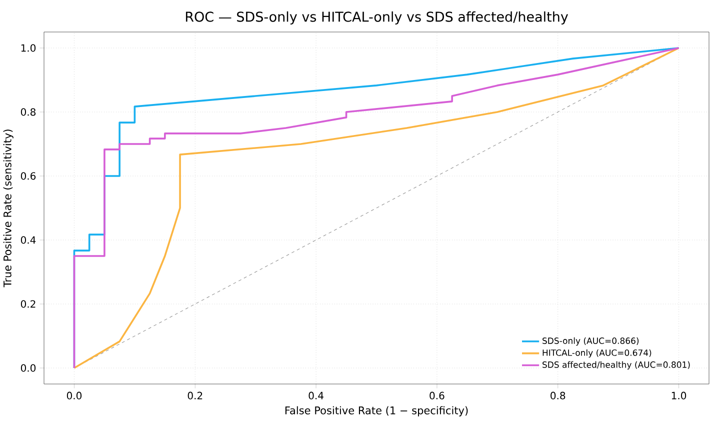  What do you see at coordinates (376, 411) in the screenshot?
I see `x-axis-title: False Positive Rate (1 − specificity)` at bounding box center [376, 411].